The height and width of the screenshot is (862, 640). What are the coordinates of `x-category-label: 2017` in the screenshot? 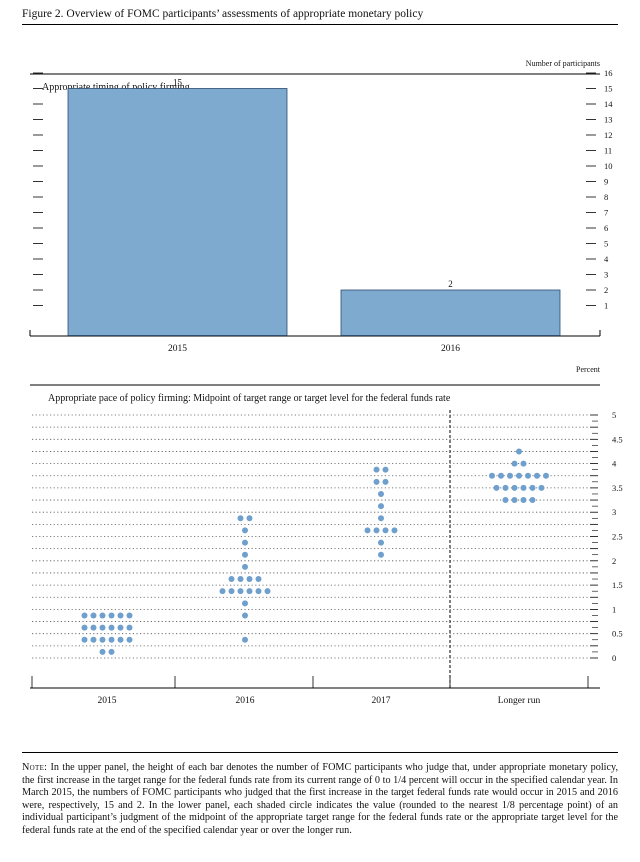 It's located at (381, 701).